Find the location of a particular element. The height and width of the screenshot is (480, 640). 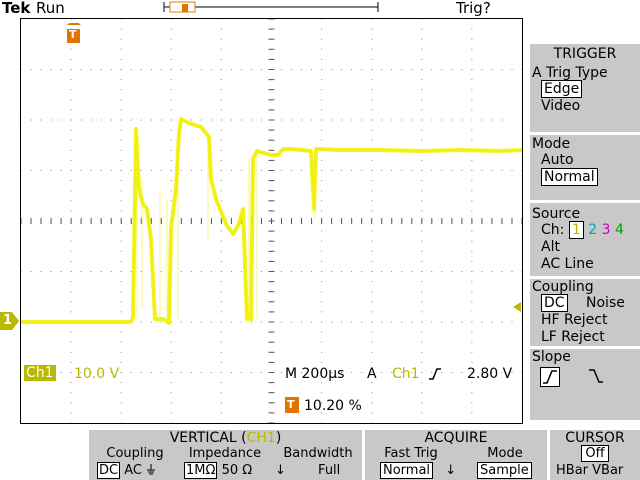

ch1-scale: 10.0 V is located at coordinates (97, 374).